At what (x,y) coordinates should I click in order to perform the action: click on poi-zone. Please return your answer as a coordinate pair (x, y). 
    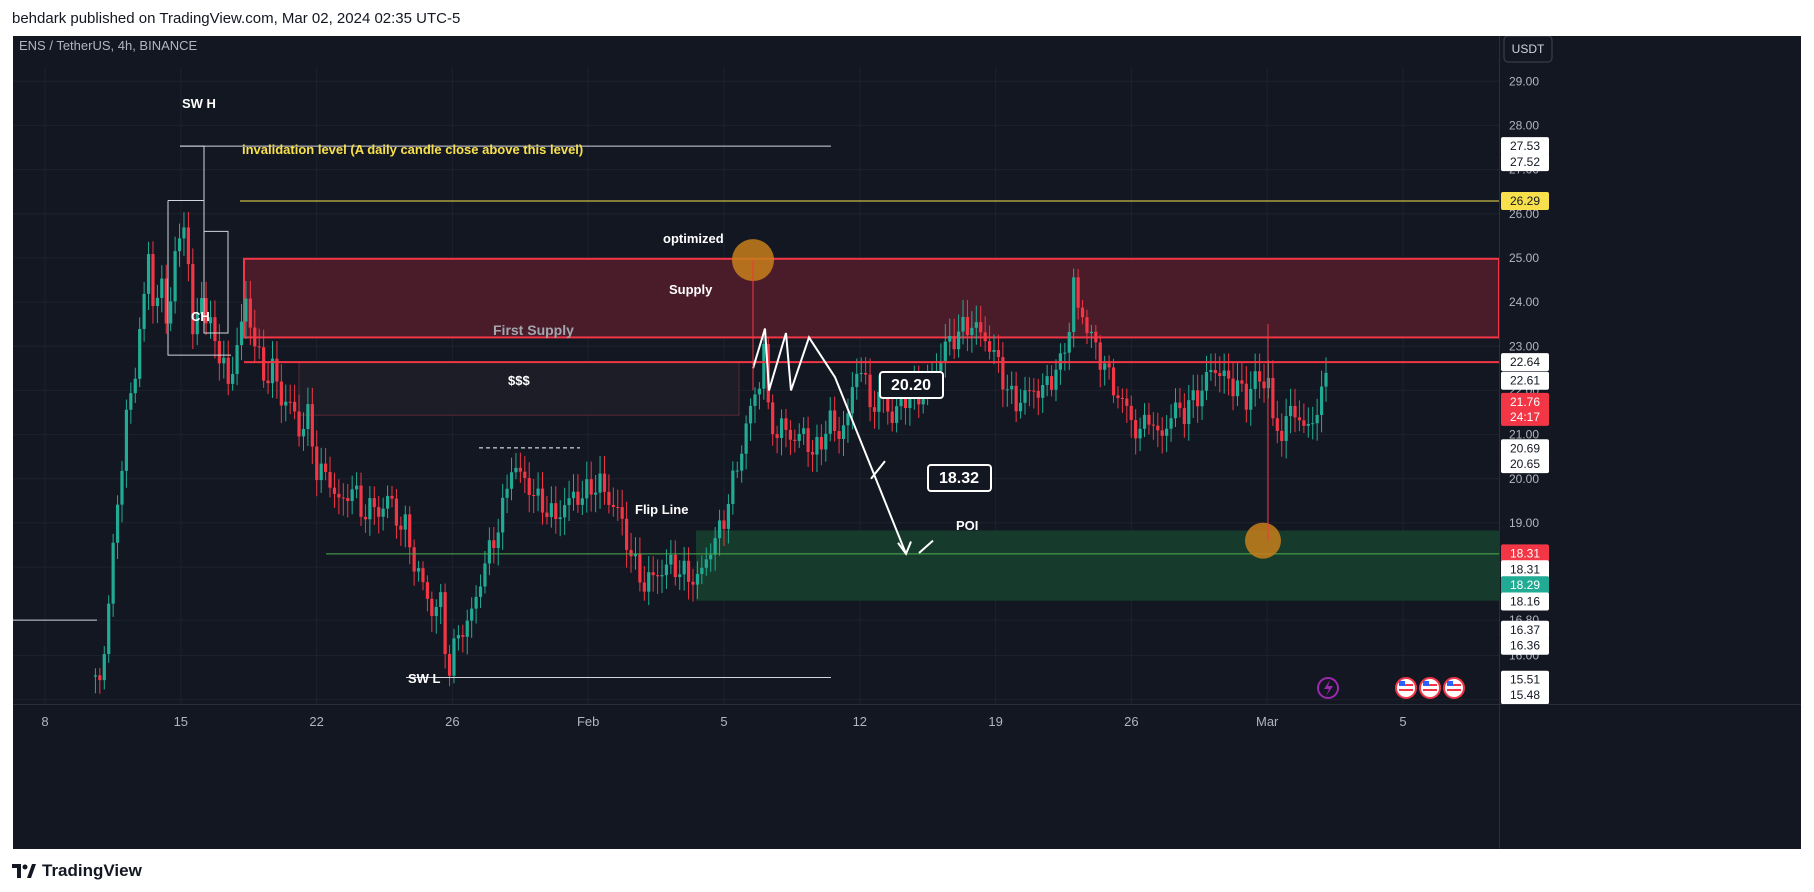
    Looking at the image, I should click on (1097, 565).